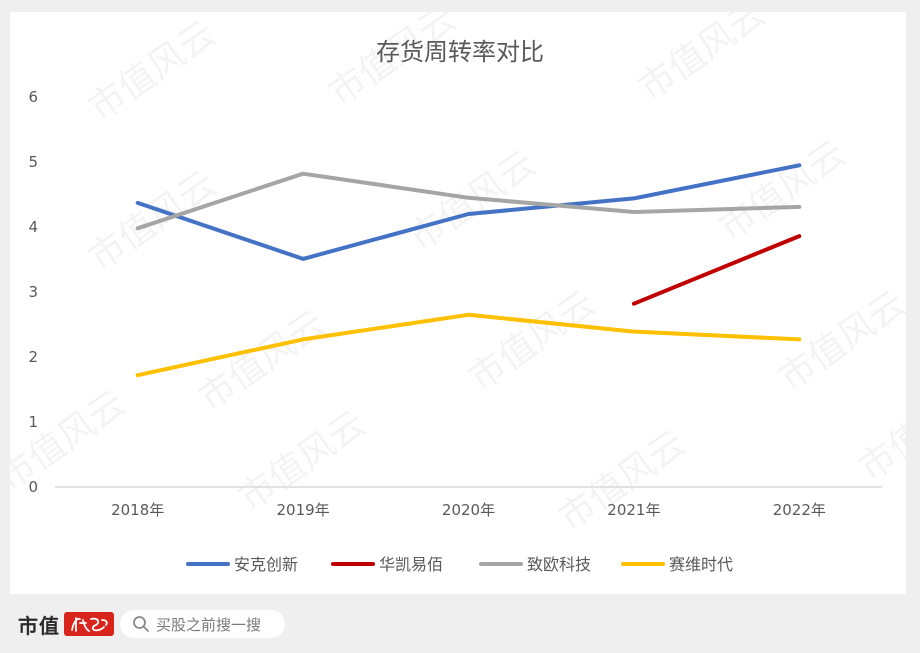 The image size is (920, 653). I want to click on x-tick-label: 2018年, so click(137, 510).